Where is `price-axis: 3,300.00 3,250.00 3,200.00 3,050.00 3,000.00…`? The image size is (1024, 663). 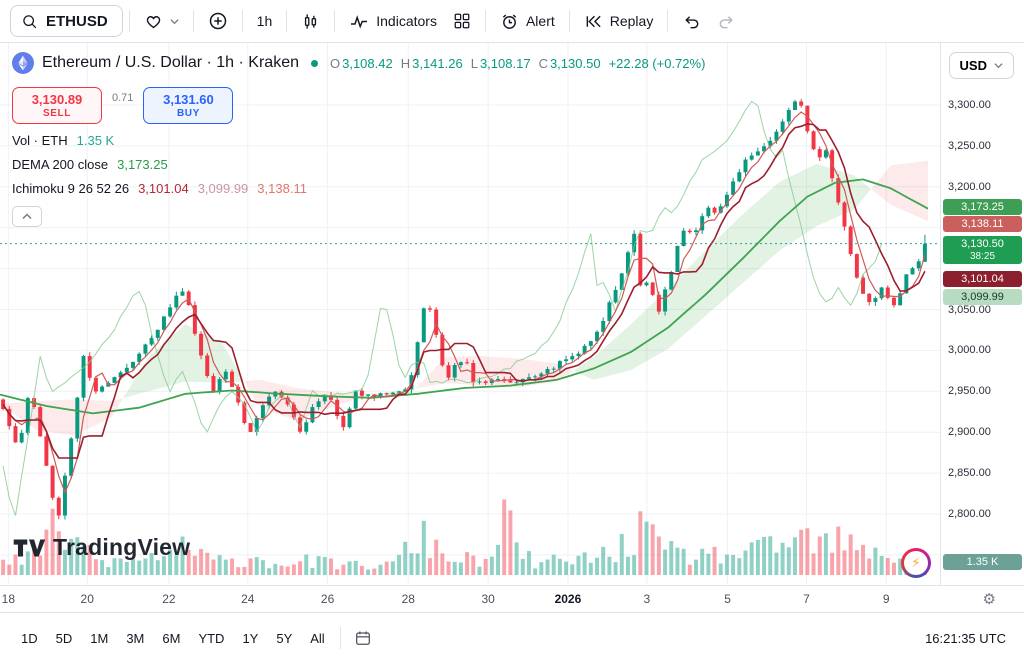
price-axis: 3,300.00 3,250.00 3,200.00 3,050.00 3,000.00… is located at coordinates (982, 313).